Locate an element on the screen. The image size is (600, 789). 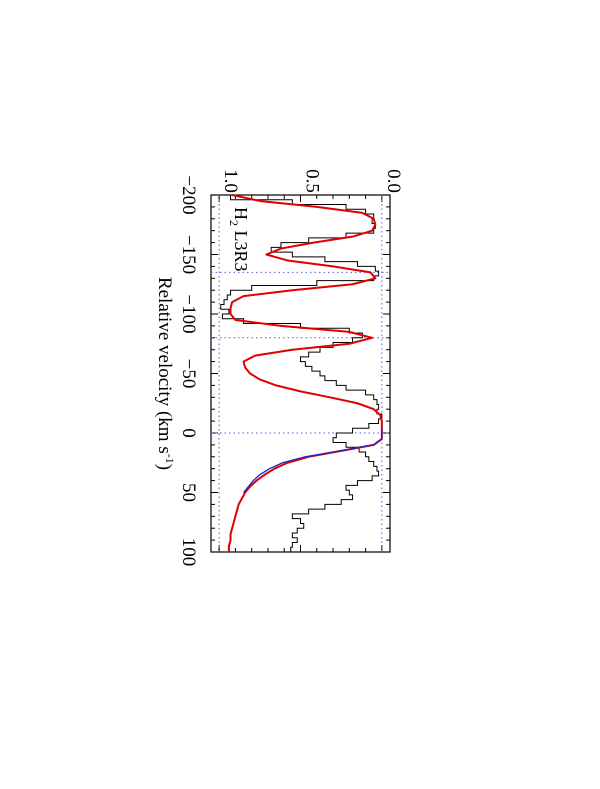
panel-label-subscript: 2 is located at coordinates (234, 223).